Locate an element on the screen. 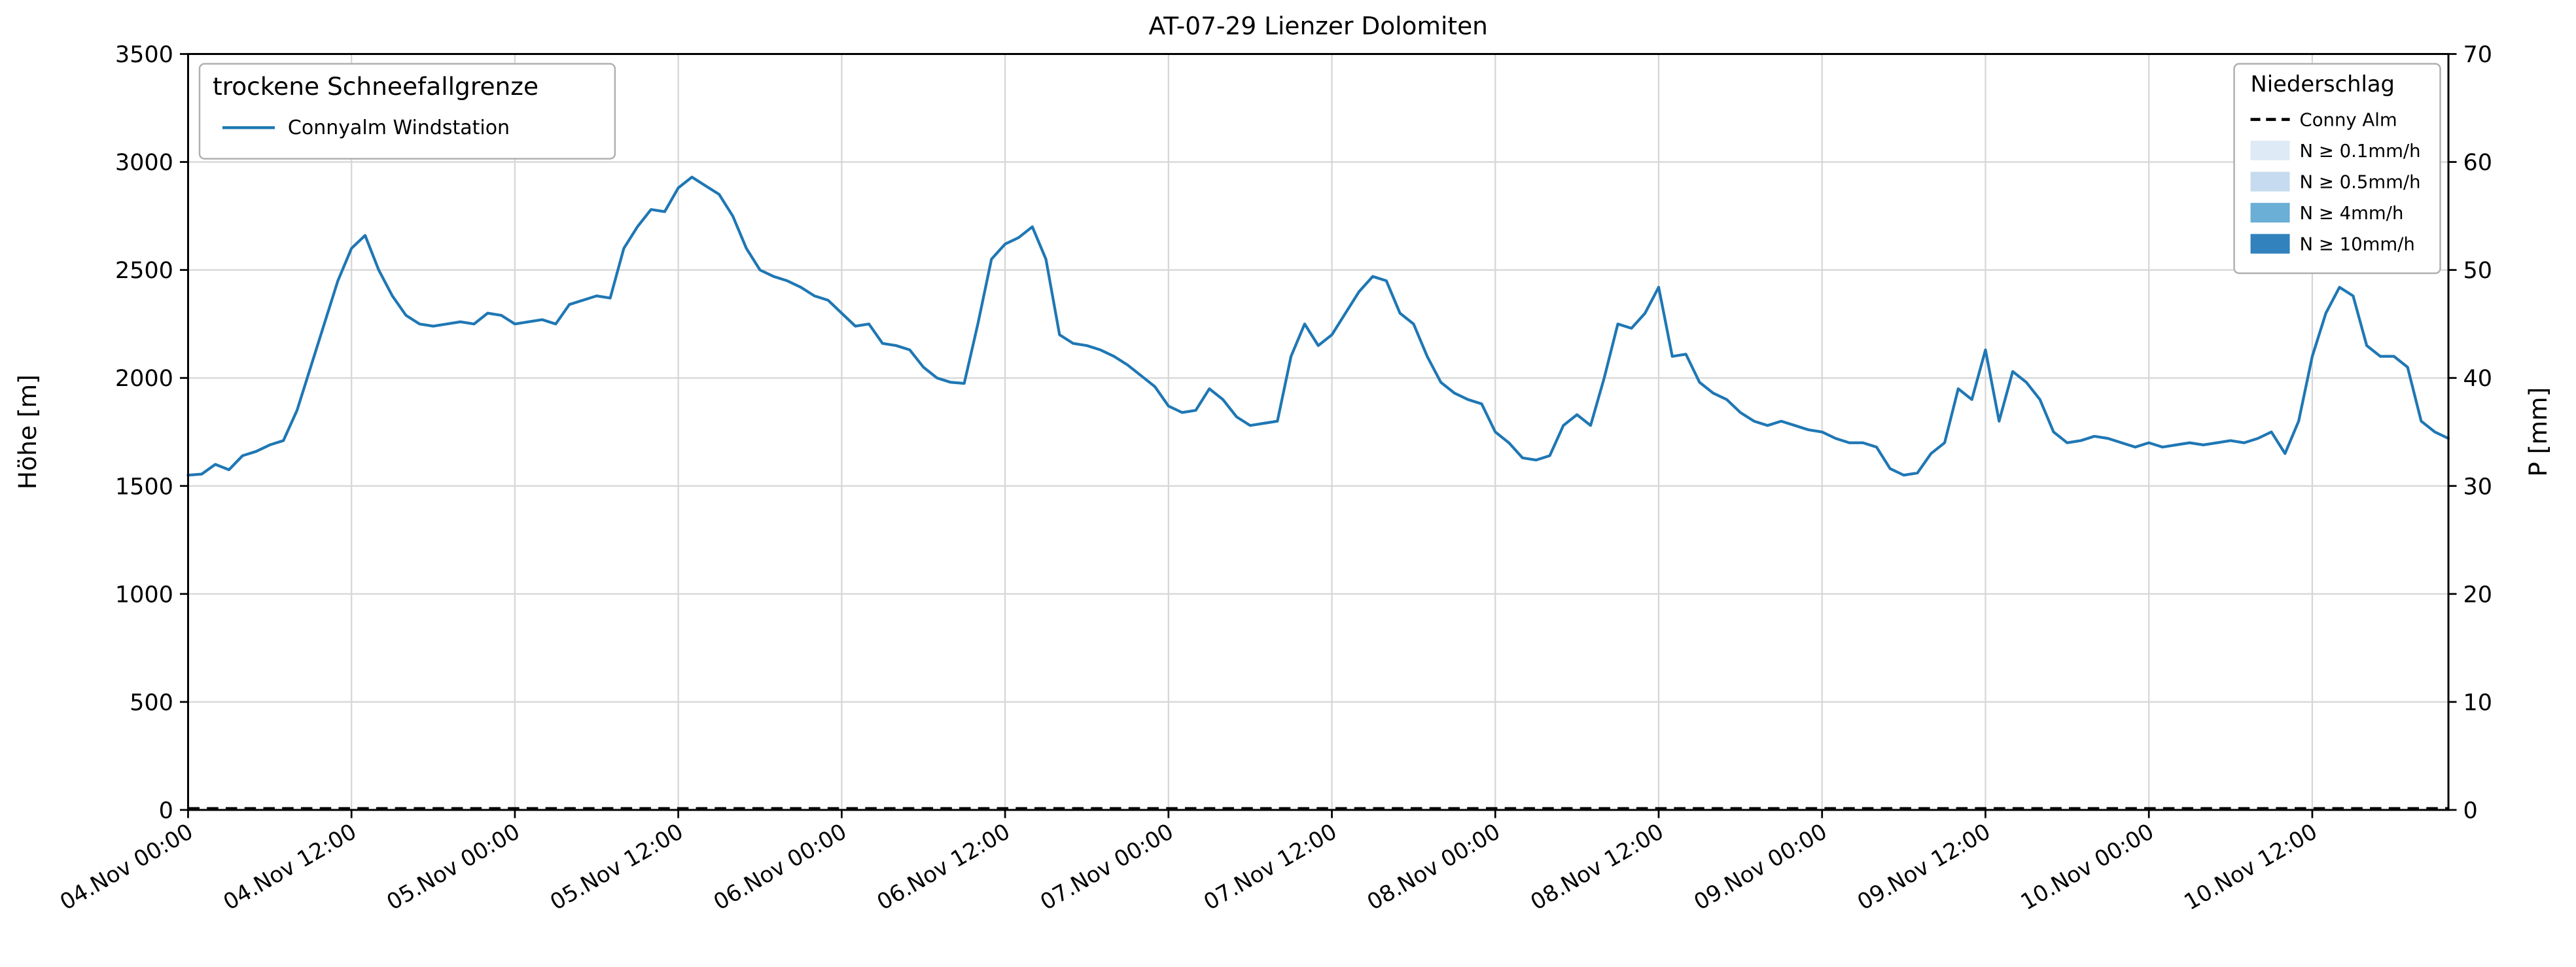 The width and height of the screenshot is (2576, 967). x-tick-label: 05.Nov 00:00 is located at coordinates (453, 866).